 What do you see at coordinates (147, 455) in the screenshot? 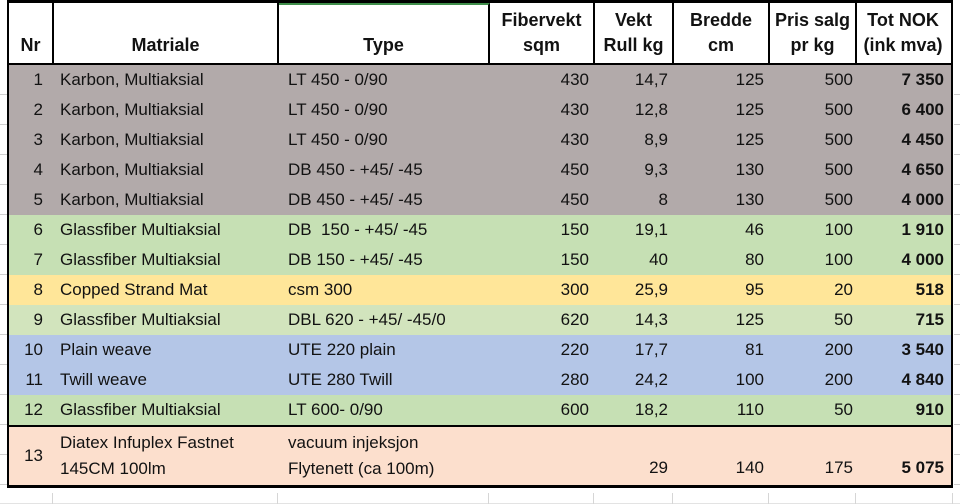
I see `matriale-cell: Diatex Infuplex Fastnet 145CM 100lm` at bounding box center [147, 455].